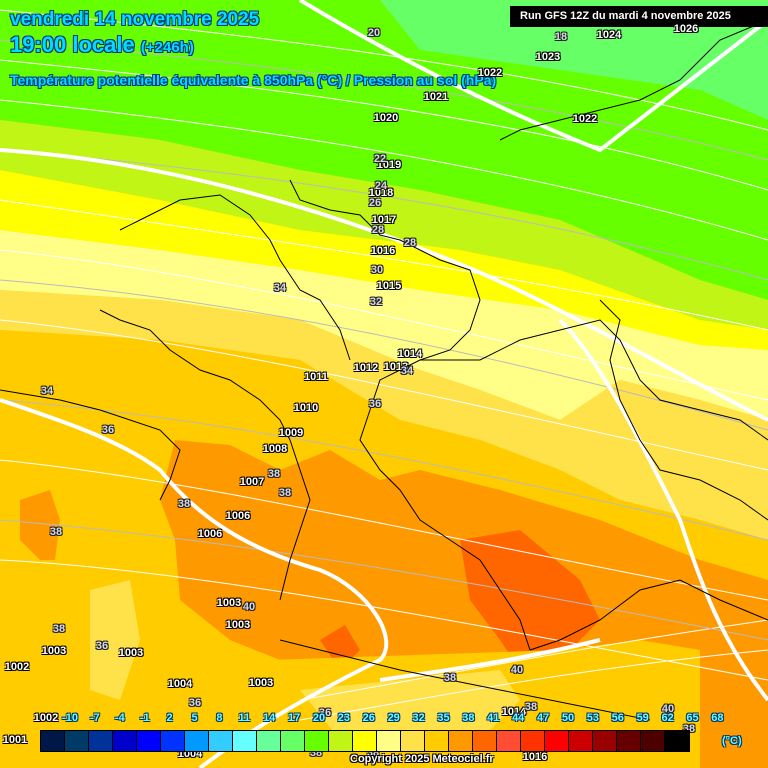 This screenshot has height=768, width=768. What do you see at coordinates (686, 29) in the screenshot?
I see `pressure-label: 1026` at bounding box center [686, 29].